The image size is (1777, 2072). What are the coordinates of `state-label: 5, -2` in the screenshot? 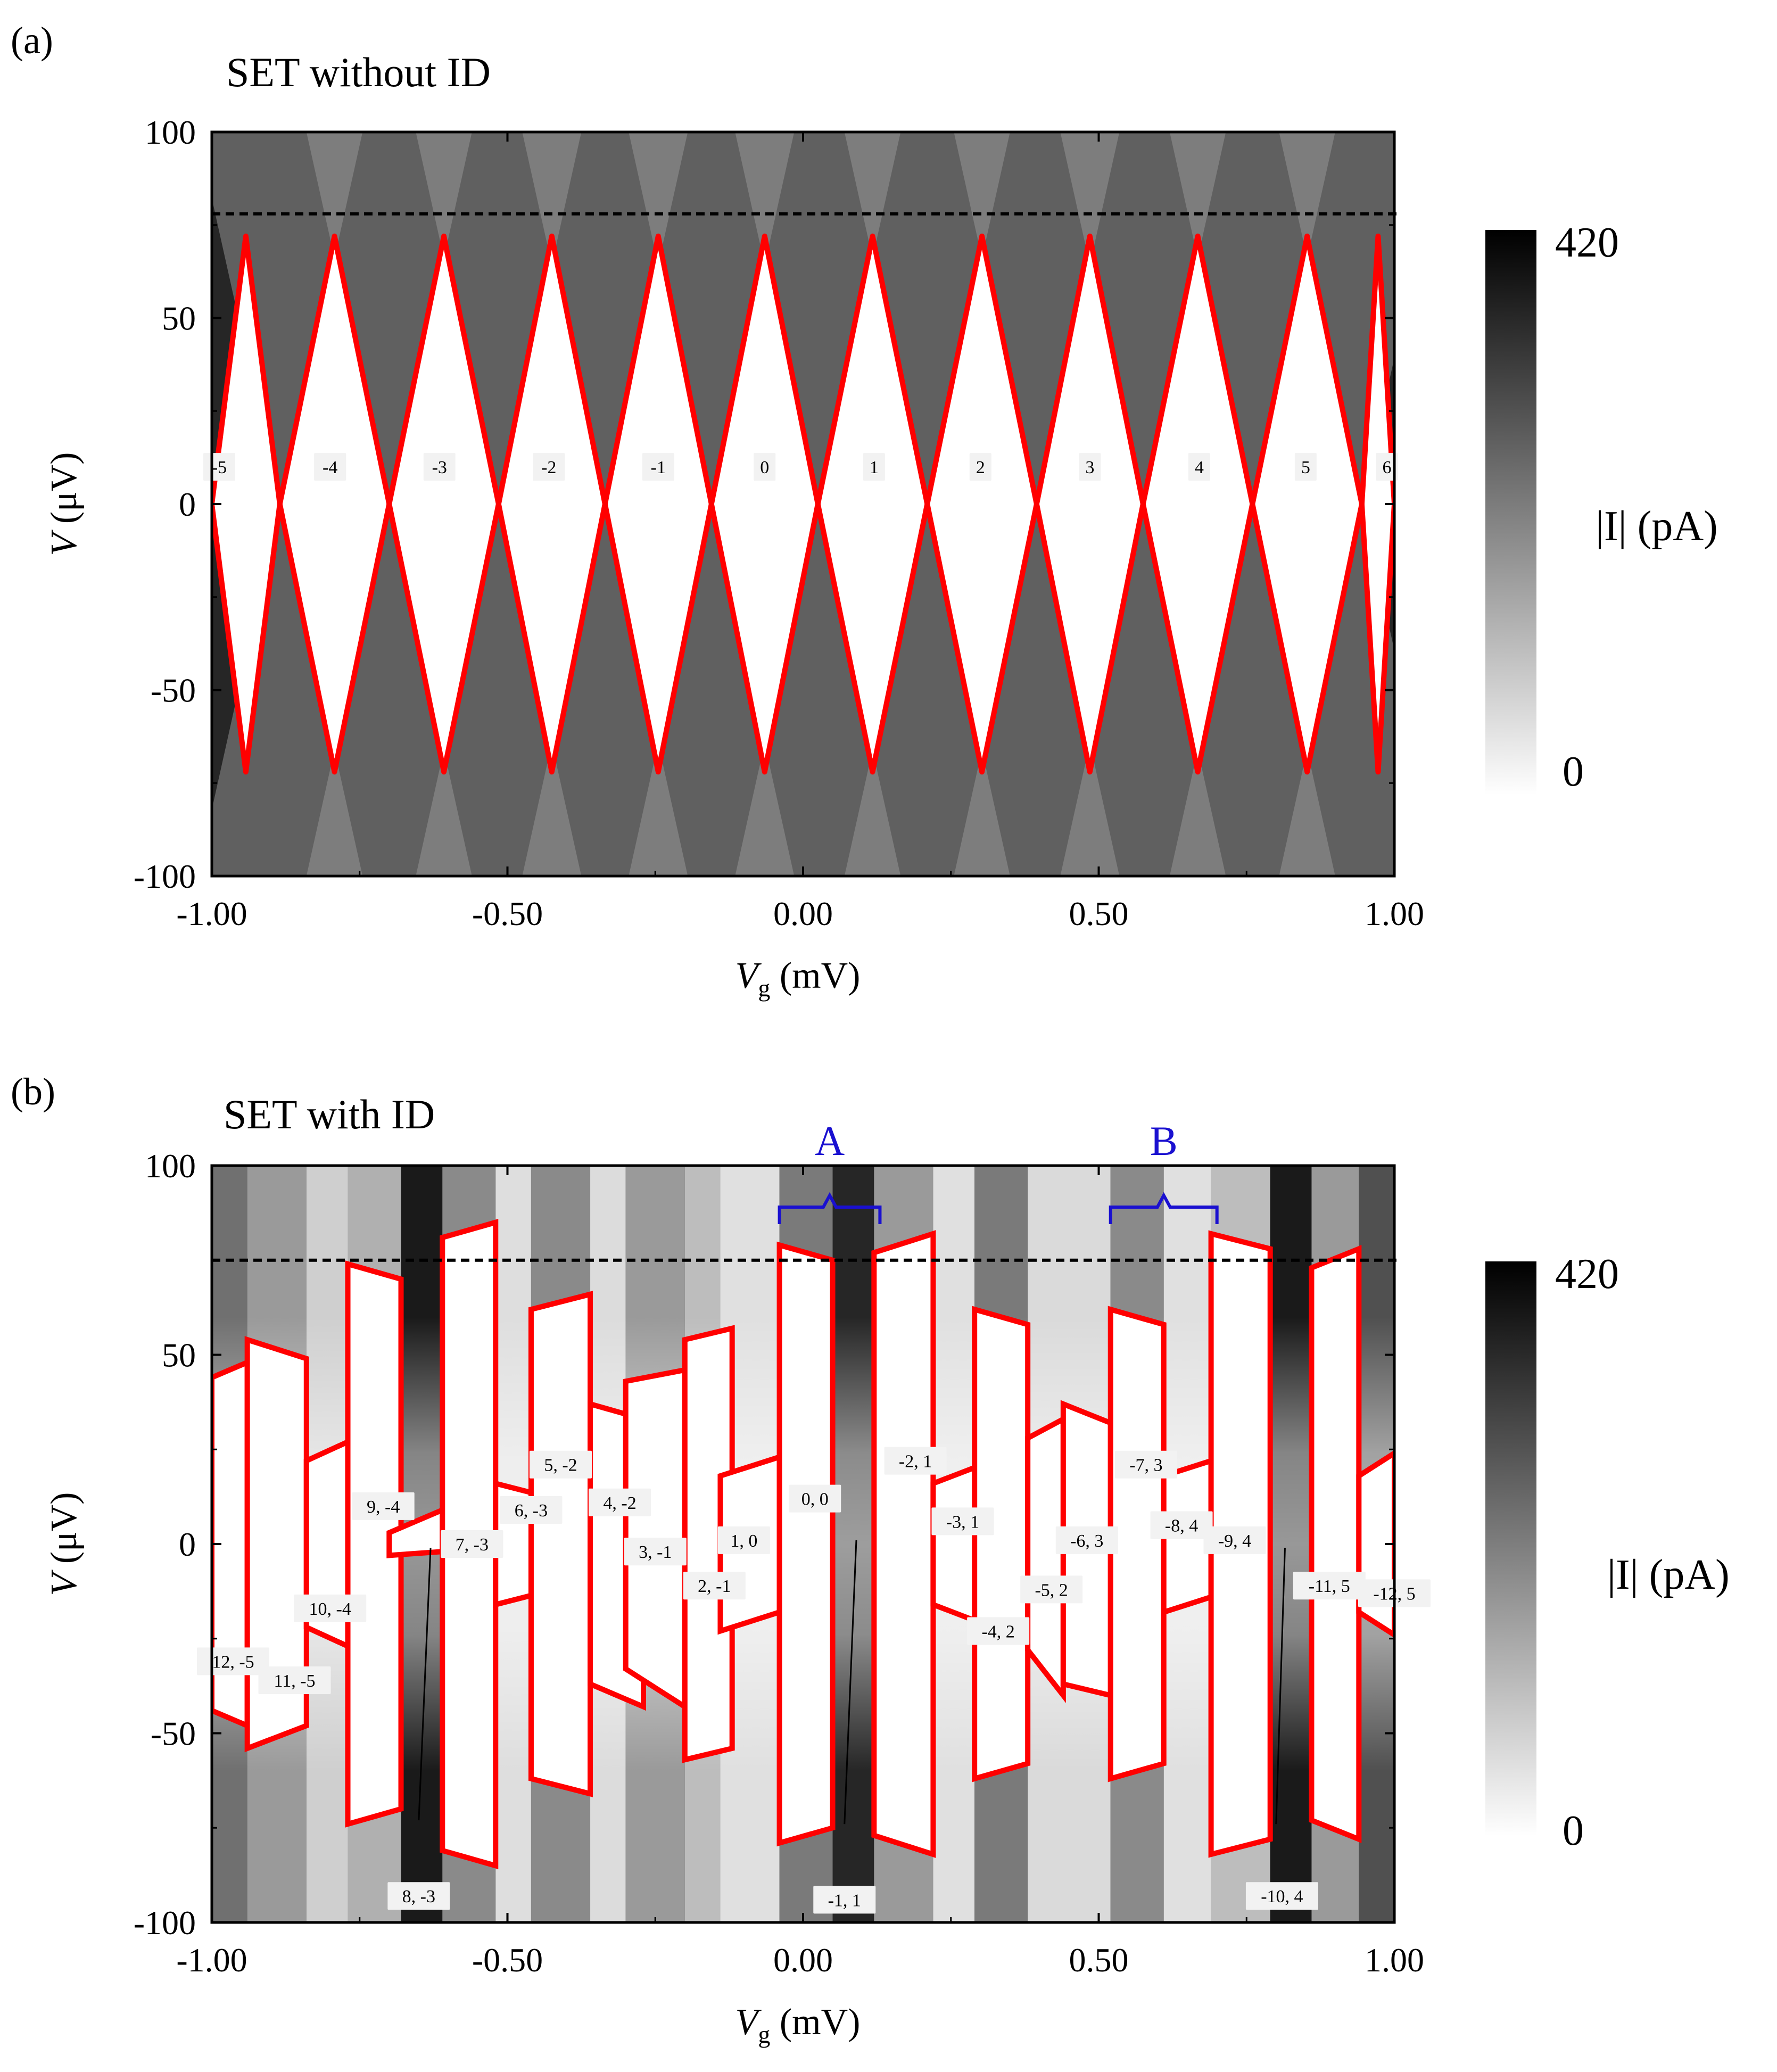 It's located at (560, 1465).